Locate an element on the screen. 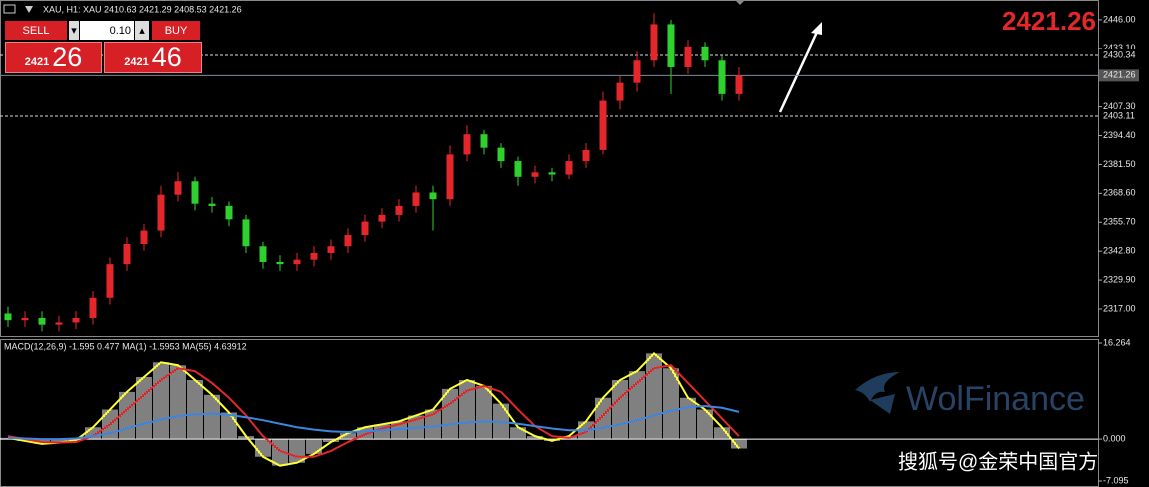  sell-price-big: 2421 is located at coordinates (37, 61).